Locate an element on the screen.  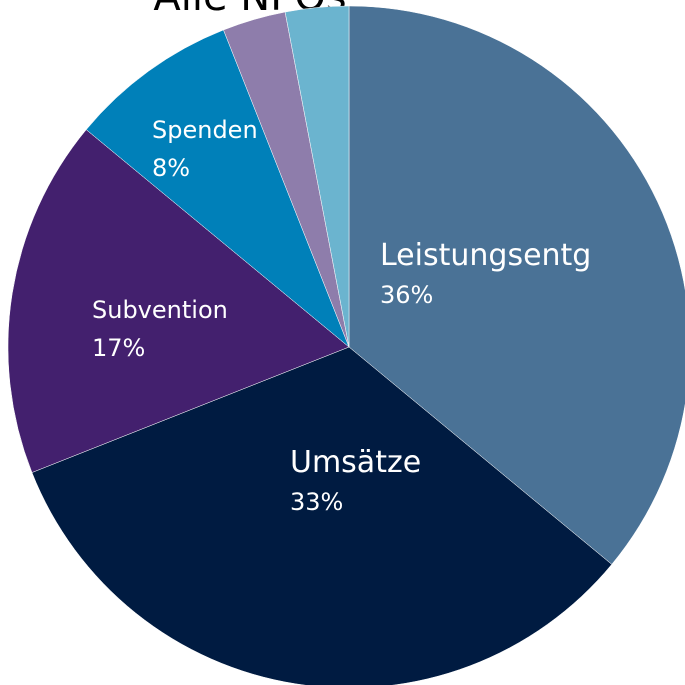
pie-slice is located at coordinates (317, 176).